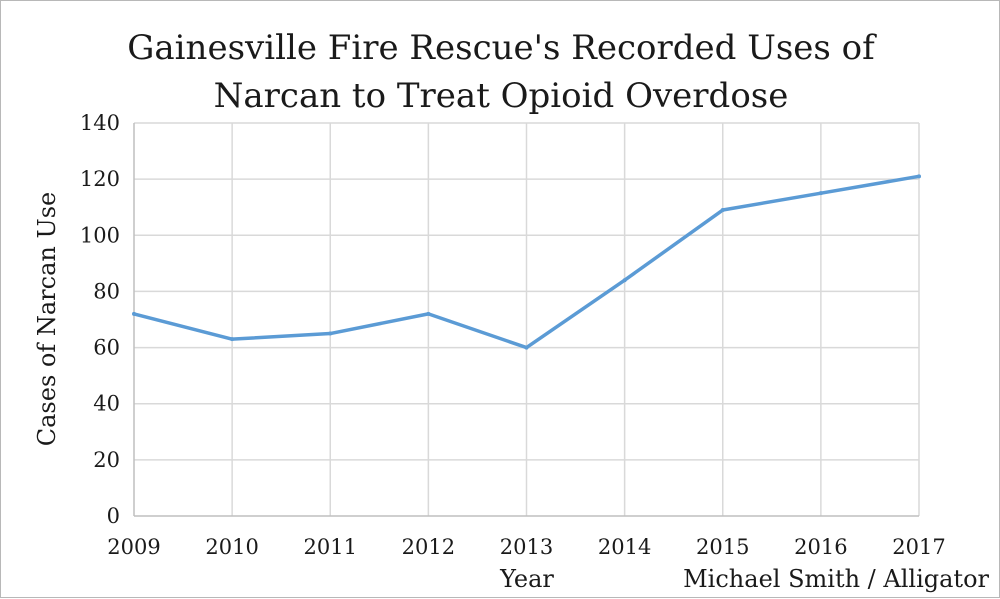  I want to click on data-point-2014, so click(624, 280).